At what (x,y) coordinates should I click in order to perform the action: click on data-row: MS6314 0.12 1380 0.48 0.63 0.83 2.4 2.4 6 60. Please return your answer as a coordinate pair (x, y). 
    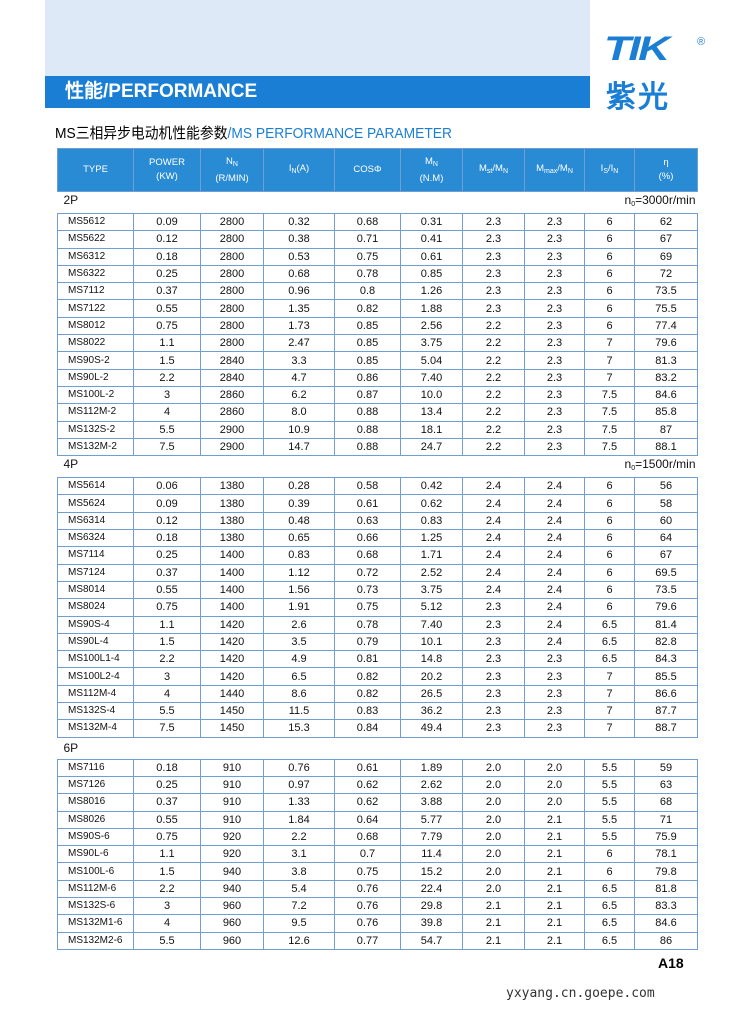
    Looking at the image, I should click on (377, 521).